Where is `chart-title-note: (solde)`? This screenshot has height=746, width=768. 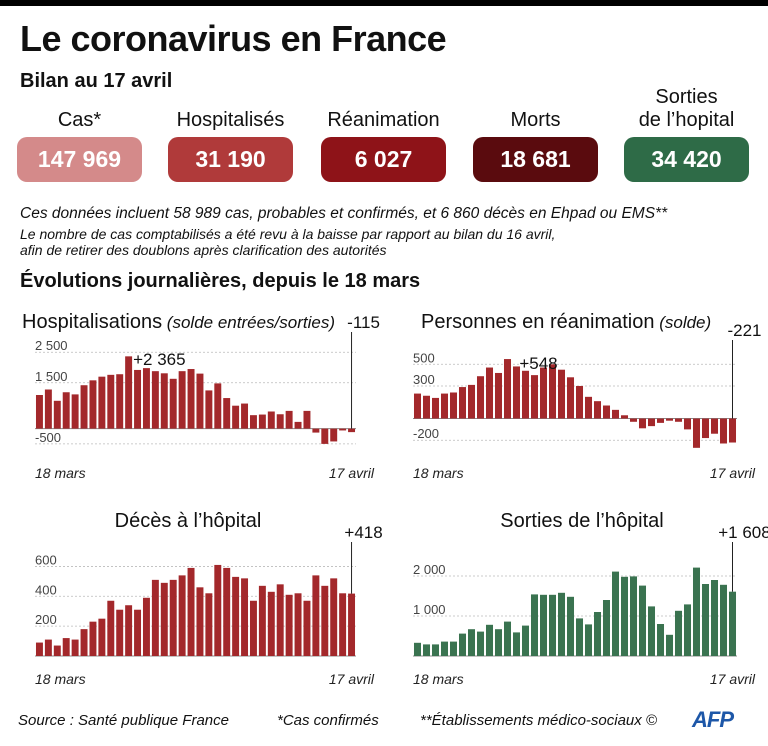 chart-title-note: (solde) is located at coordinates (682, 322).